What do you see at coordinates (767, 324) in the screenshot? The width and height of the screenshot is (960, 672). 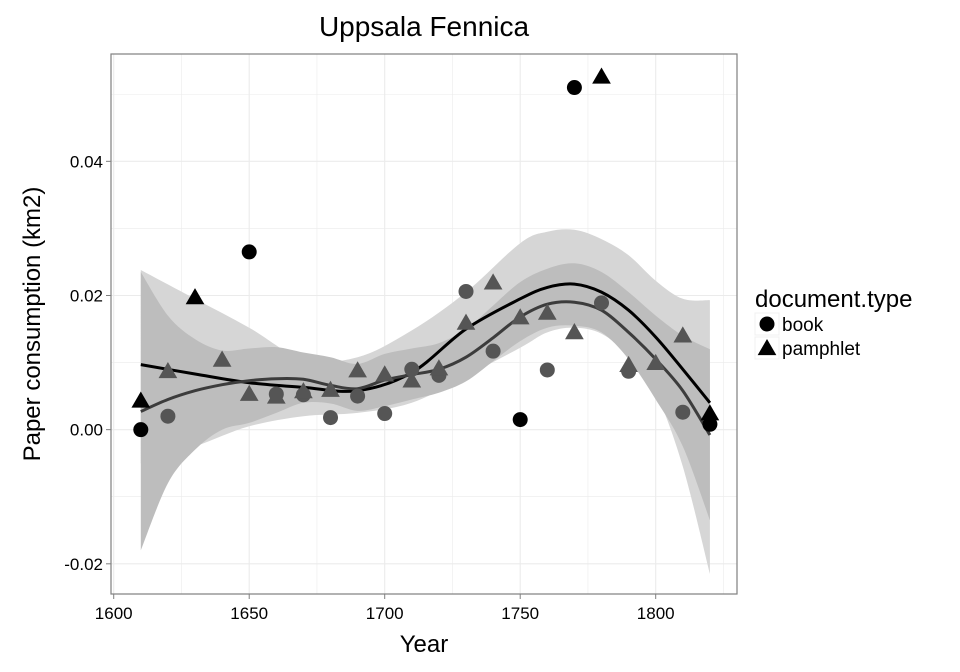 I see `legend-symbol-book` at bounding box center [767, 324].